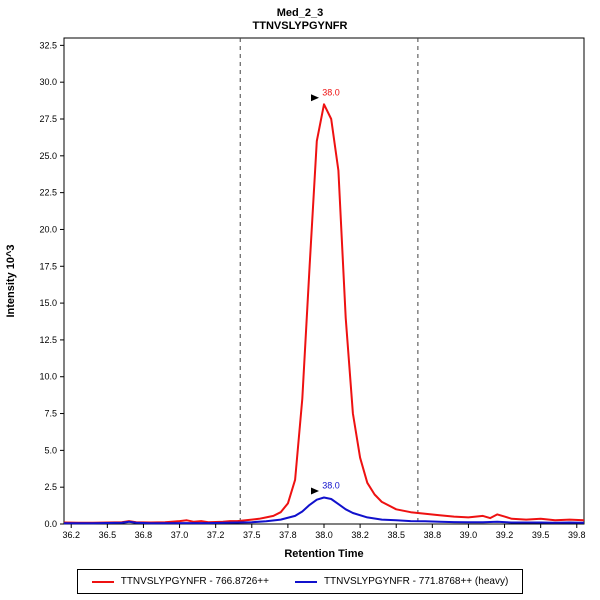 Image resolution: width=600 pixels, height=600 pixels. Describe the element at coordinates (323, 554) in the screenshot. I see `x-axis-title: Retention Time` at that location.